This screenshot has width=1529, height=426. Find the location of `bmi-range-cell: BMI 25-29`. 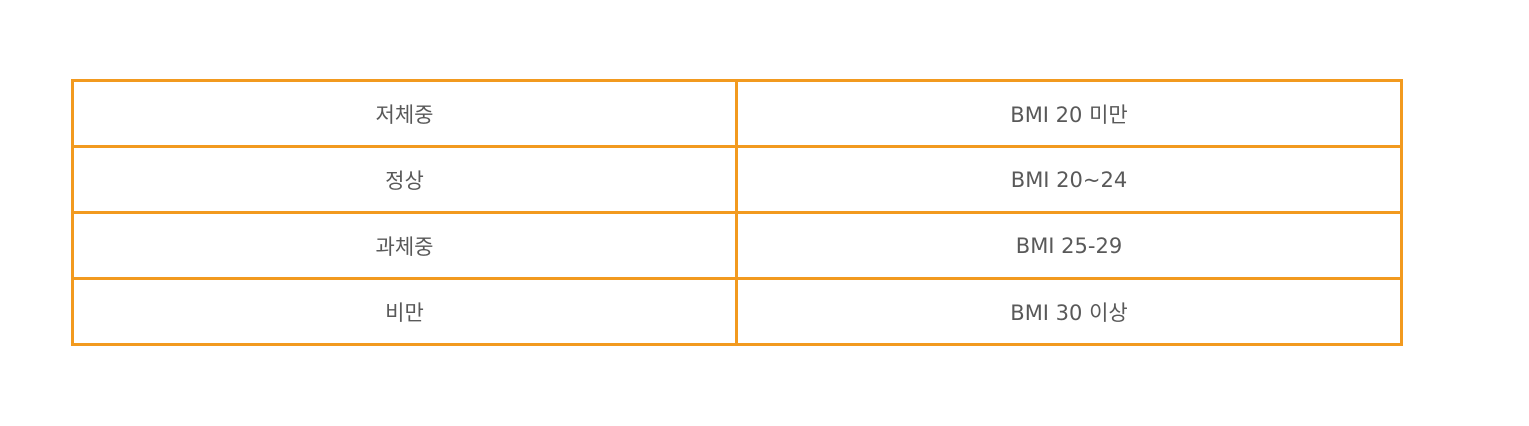

bmi-range-cell: BMI 25-29 is located at coordinates (1069, 245).